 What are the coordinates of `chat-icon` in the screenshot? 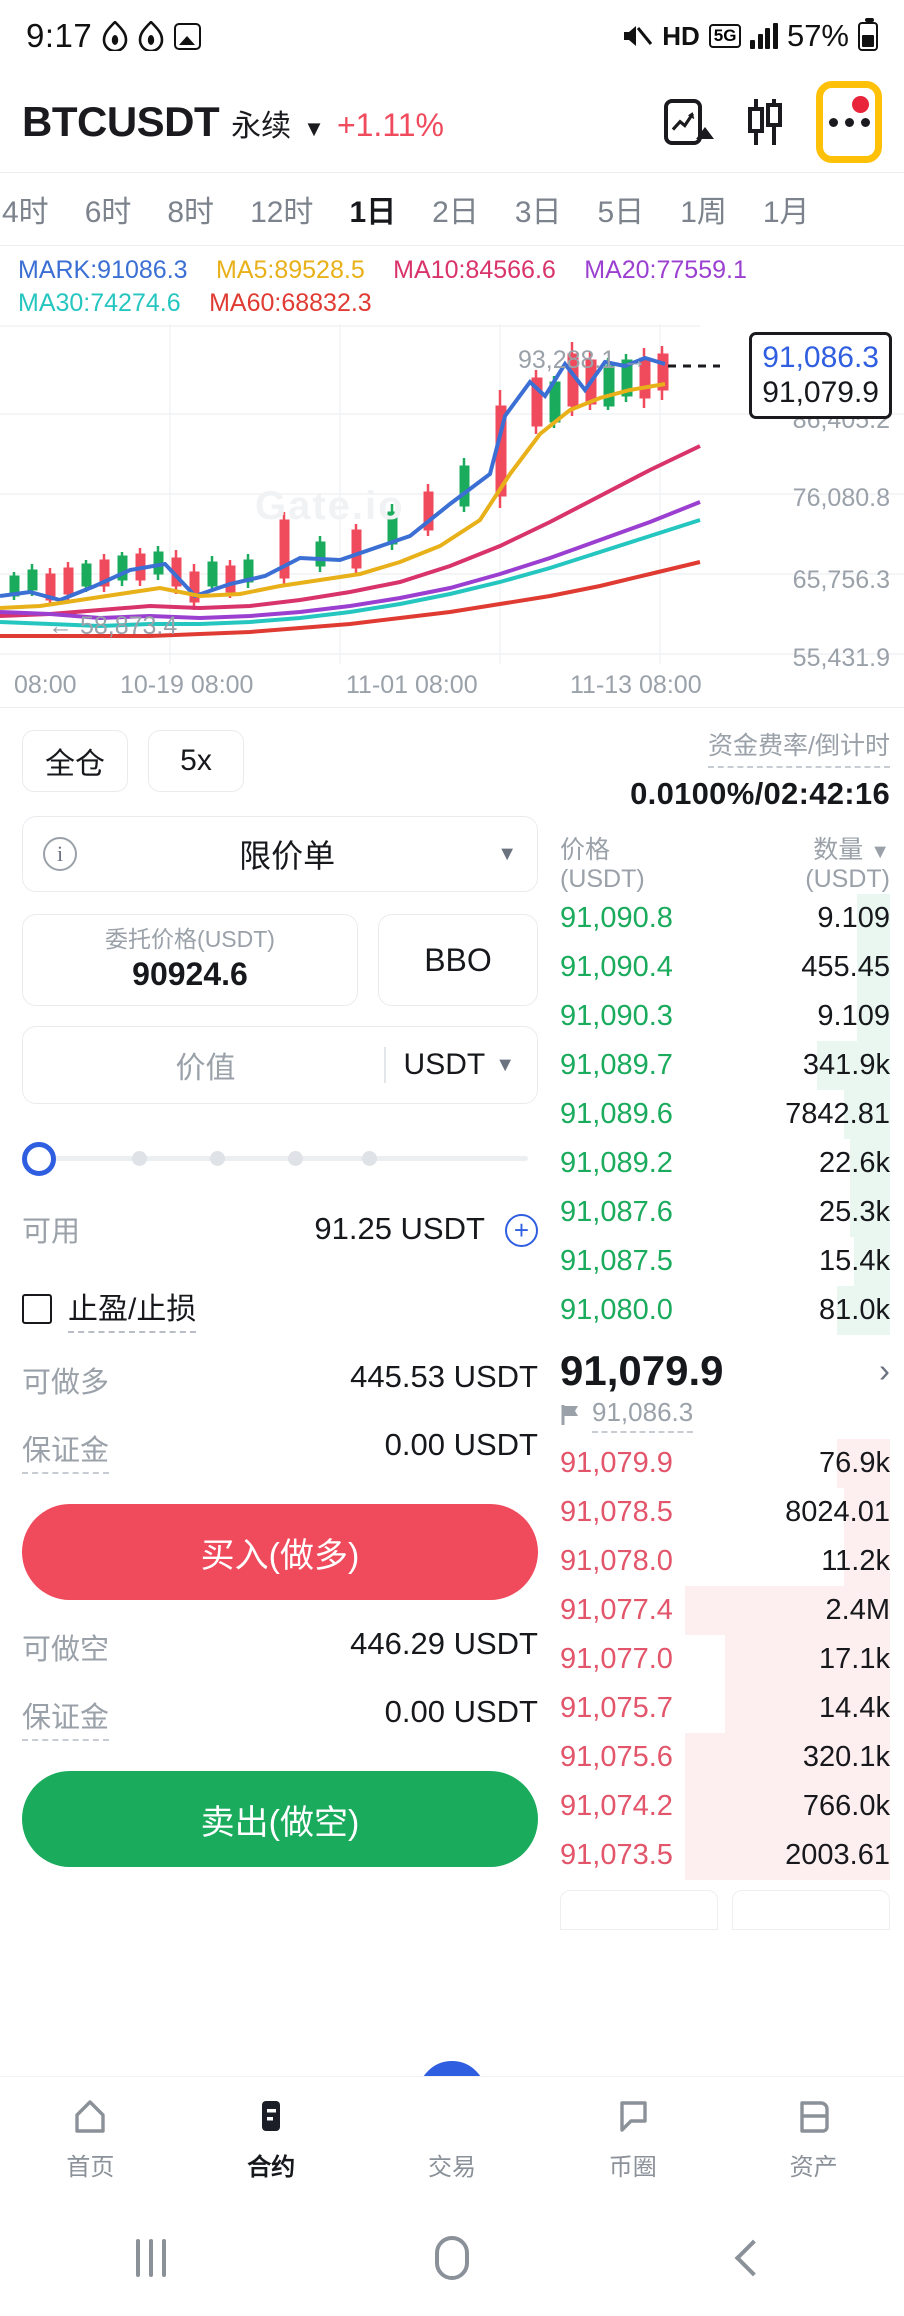 It's located at (633, 2116).